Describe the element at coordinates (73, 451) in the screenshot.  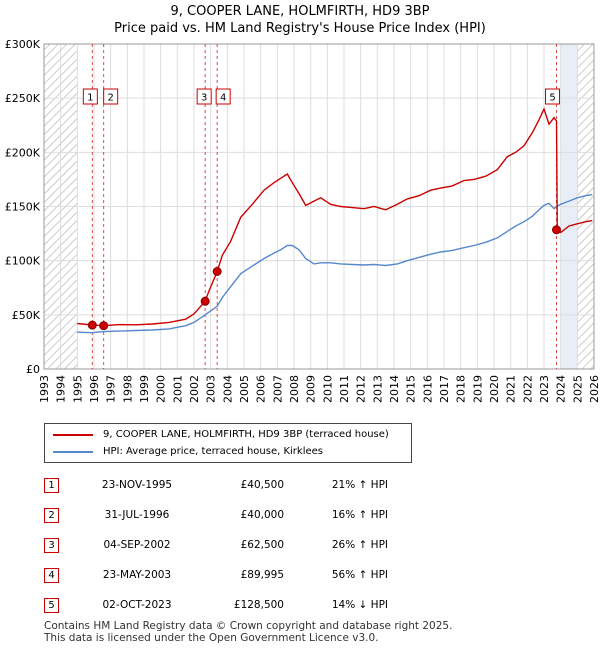
I see `legend-swatch-hpi` at that location.